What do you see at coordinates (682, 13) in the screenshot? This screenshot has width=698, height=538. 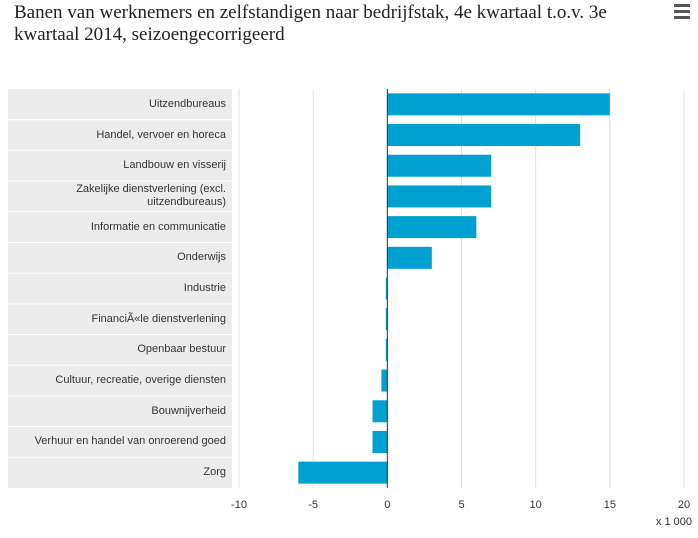 I see `menu-button` at bounding box center [682, 13].